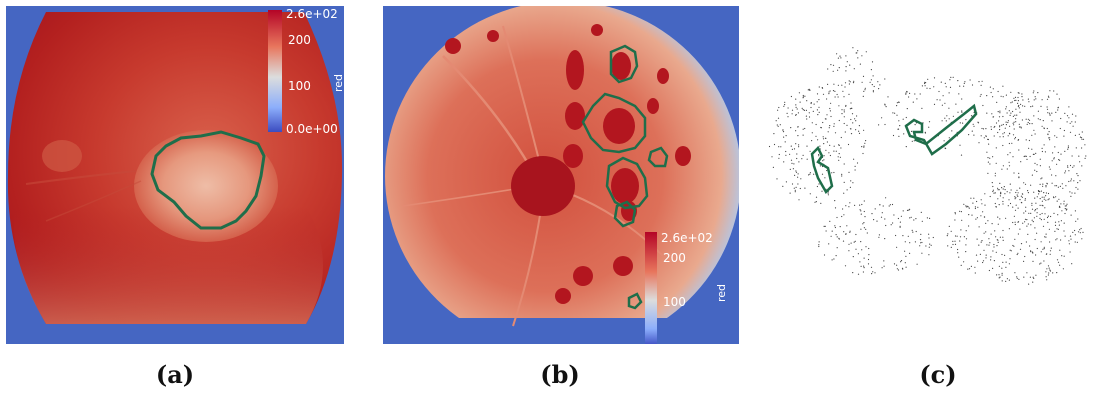 The height and width of the screenshot is (394, 1104). Describe the element at coordinates (275, 71) in the screenshot. I see `colorbar-a` at that location.